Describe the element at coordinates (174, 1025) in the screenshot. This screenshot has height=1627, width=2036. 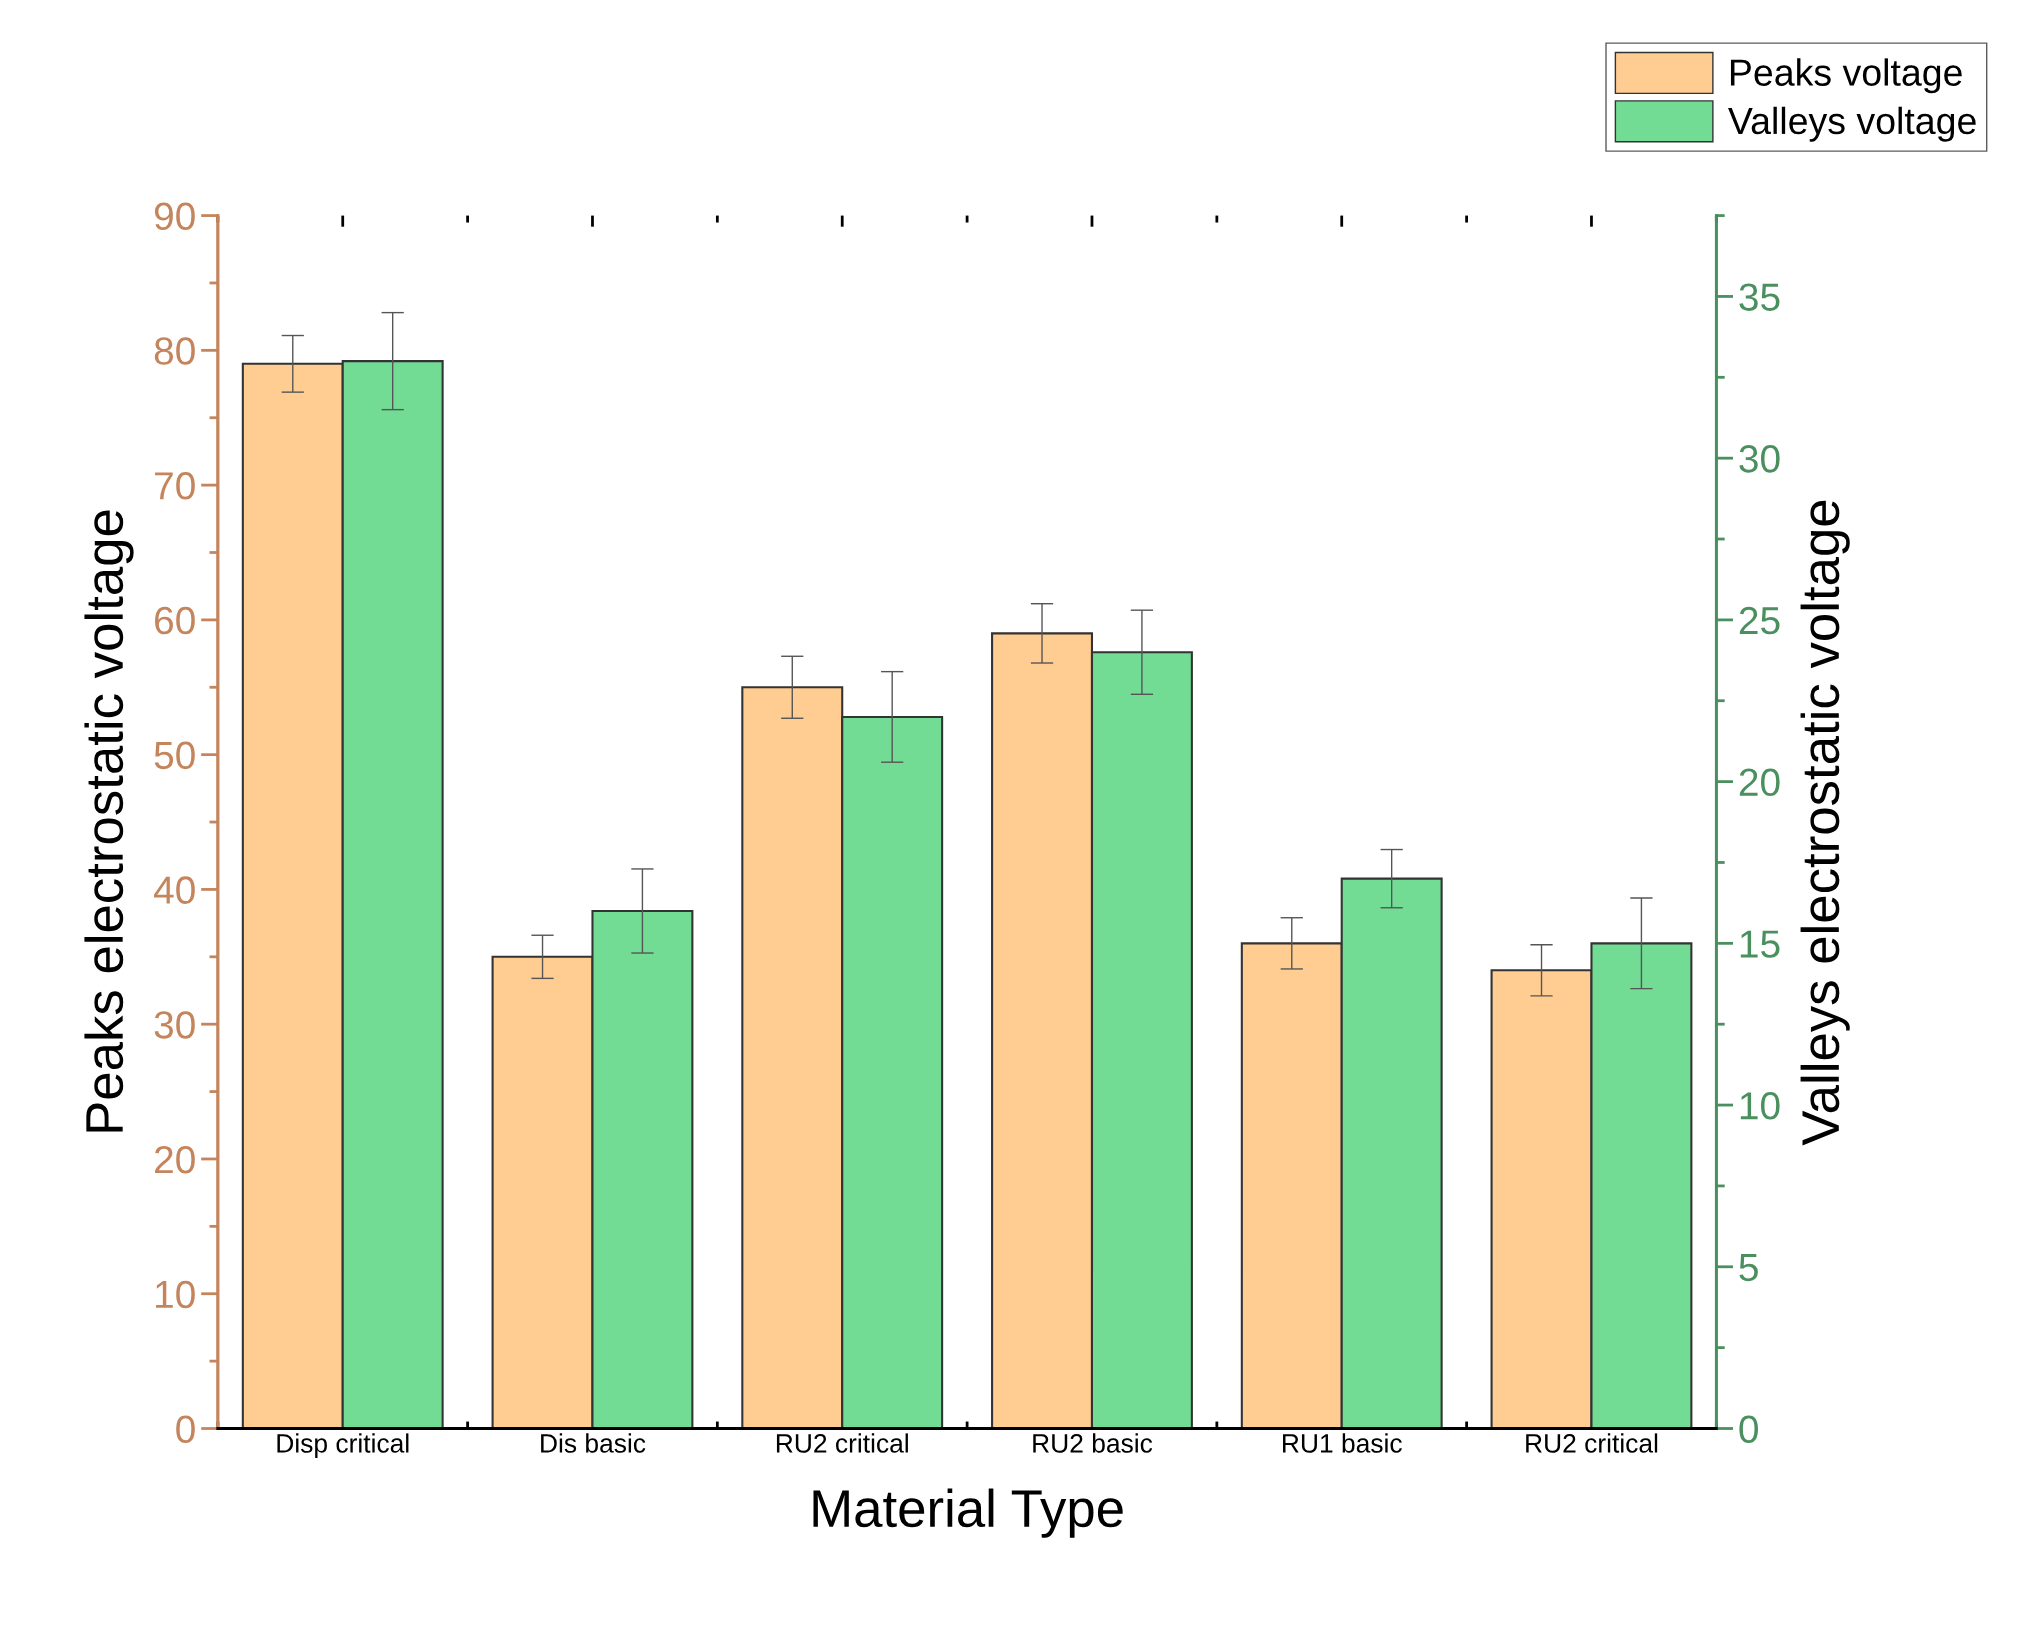
I see `y-tick-label: 30` at that location.